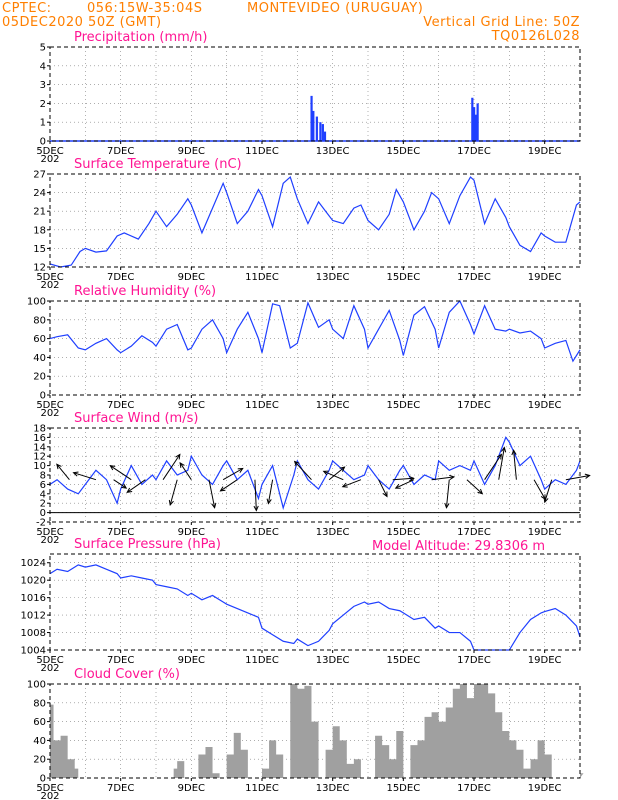 This screenshot has height=800, width=618. I want to click on cloud-ytick-label: 40, so click(39, 741).